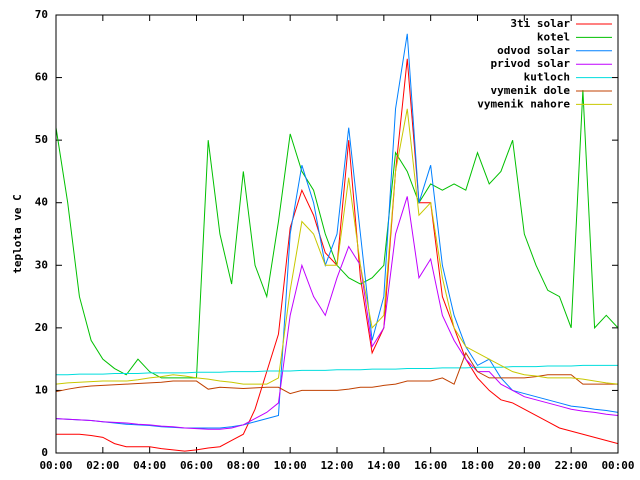 This screenshot has width=640, height=480. Describe the element at coordinates (540, 23) in the screenshot. I see `legend-label: 3ti solar` at that location.